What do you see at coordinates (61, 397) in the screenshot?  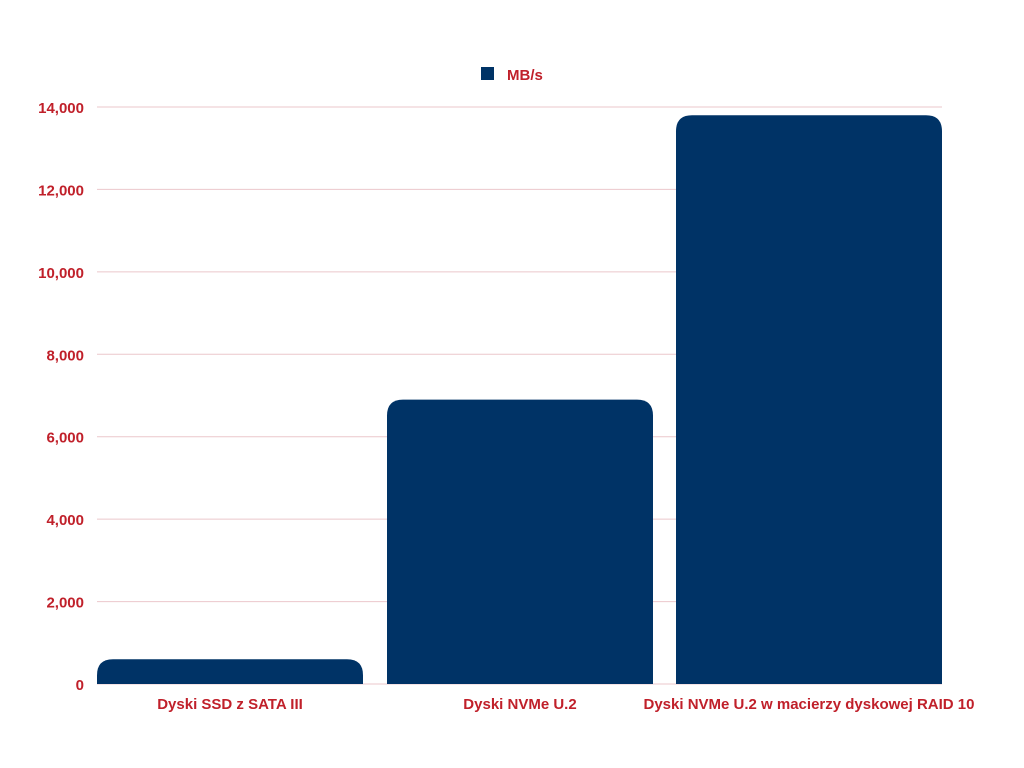 I see `y-axis-tick-labels: 0 2,000 4,000 6,000 8,000 10,000 12,000 14,000` at bounding box center [61, 397].